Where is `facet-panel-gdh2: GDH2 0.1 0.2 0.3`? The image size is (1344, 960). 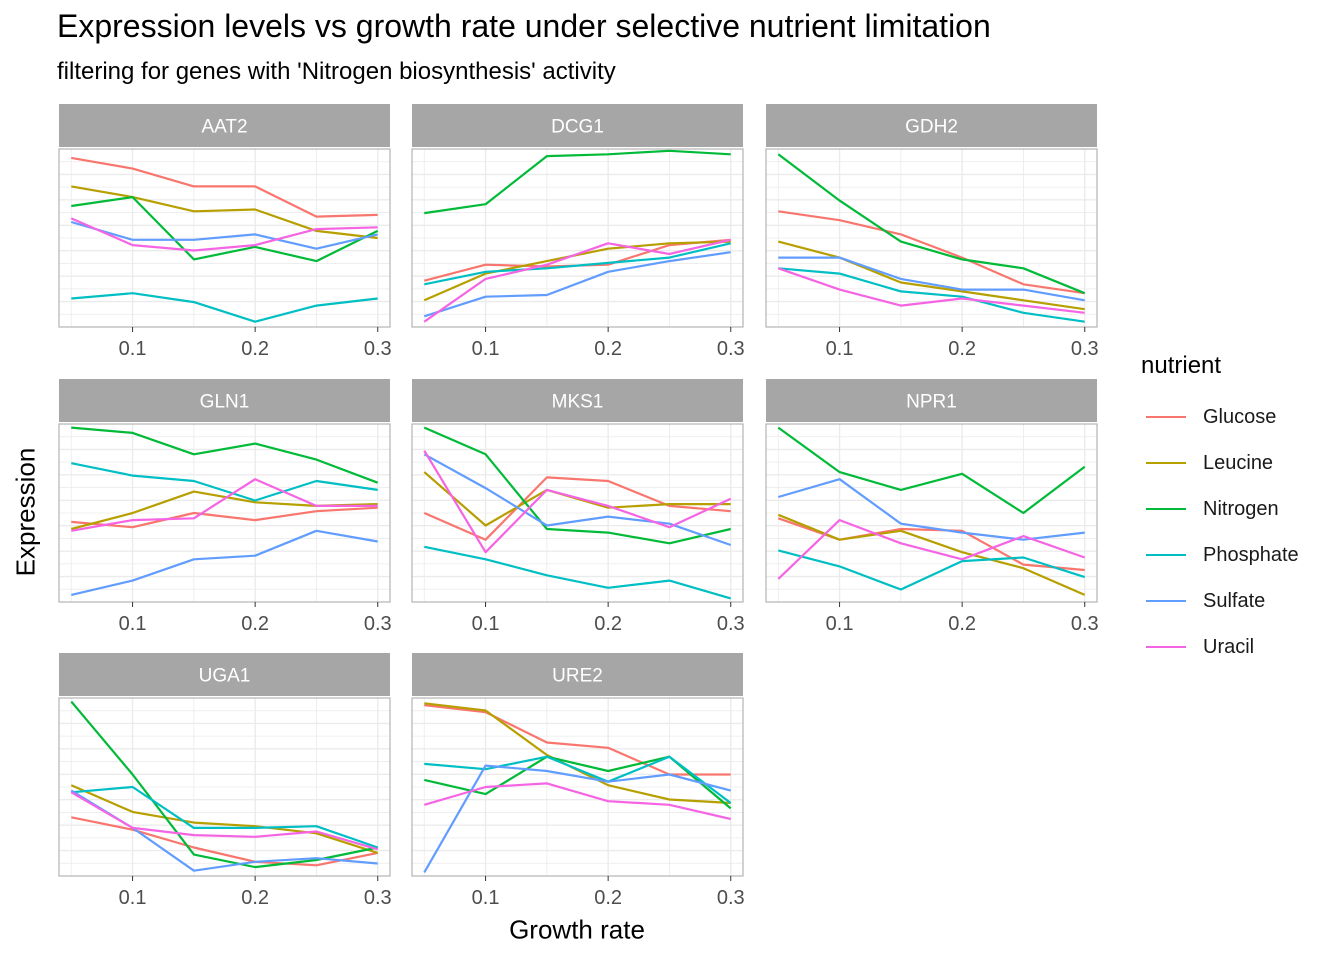
facet-panel-gdh2: GDH2 0.1 0.2 0.3 is located at coordinates (932, 232).